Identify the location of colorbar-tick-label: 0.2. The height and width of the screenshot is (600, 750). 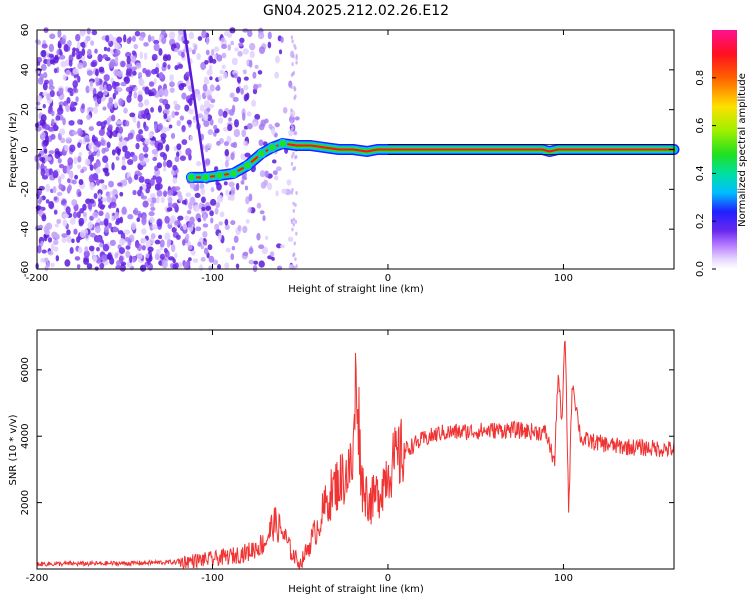
(700, 221).